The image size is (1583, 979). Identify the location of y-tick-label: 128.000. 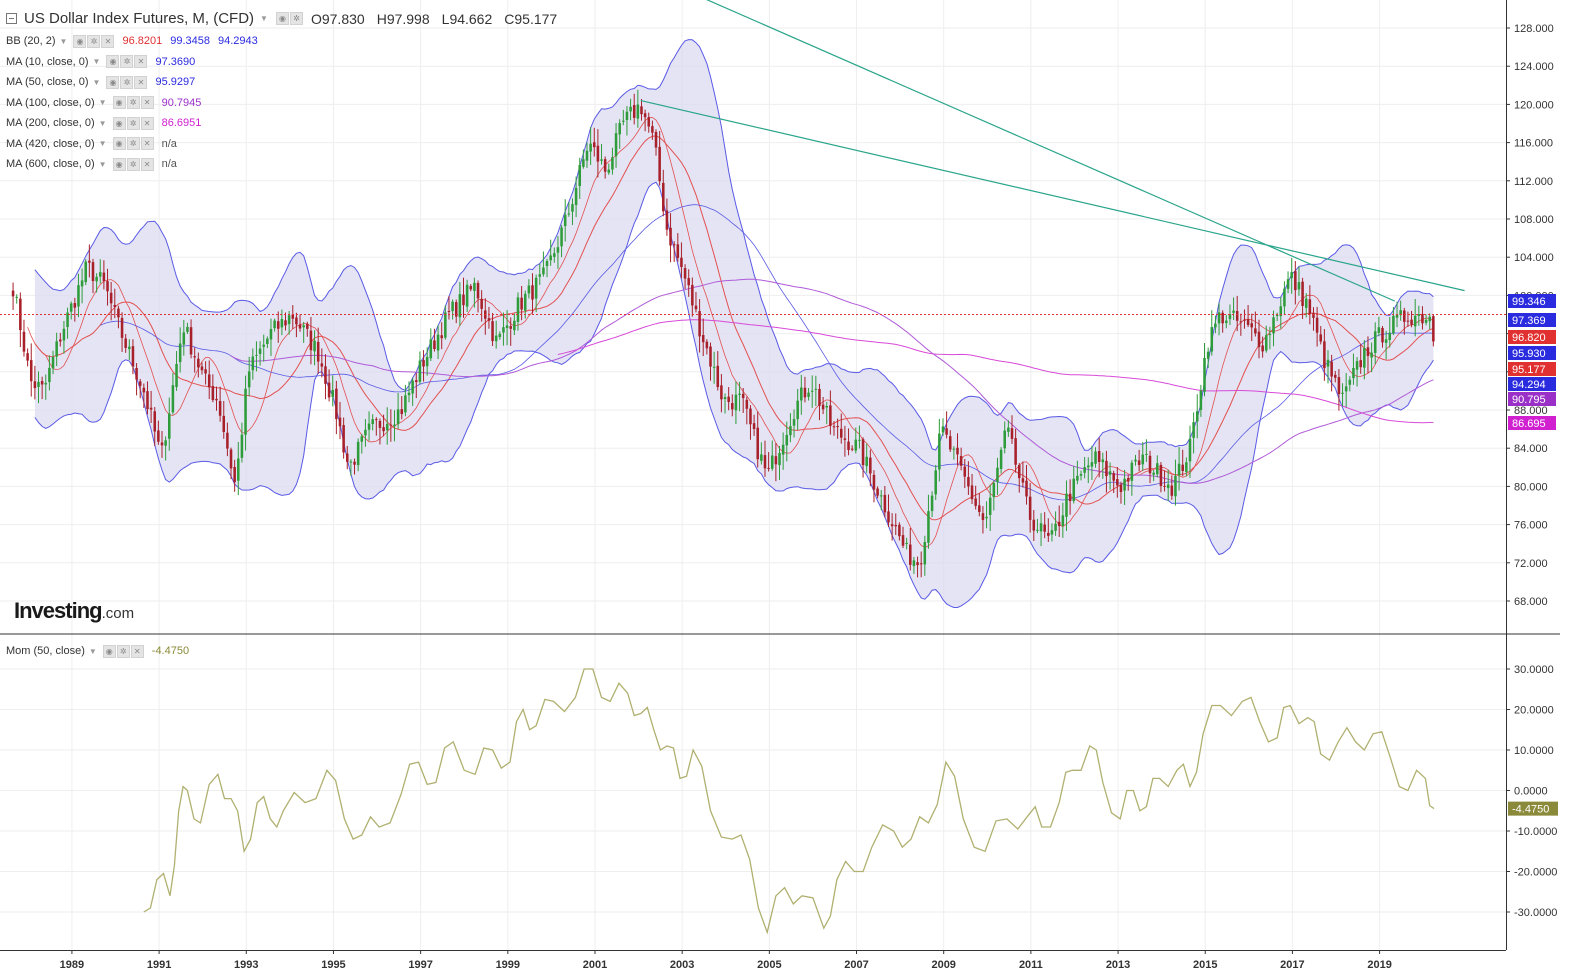
(1534, 29).